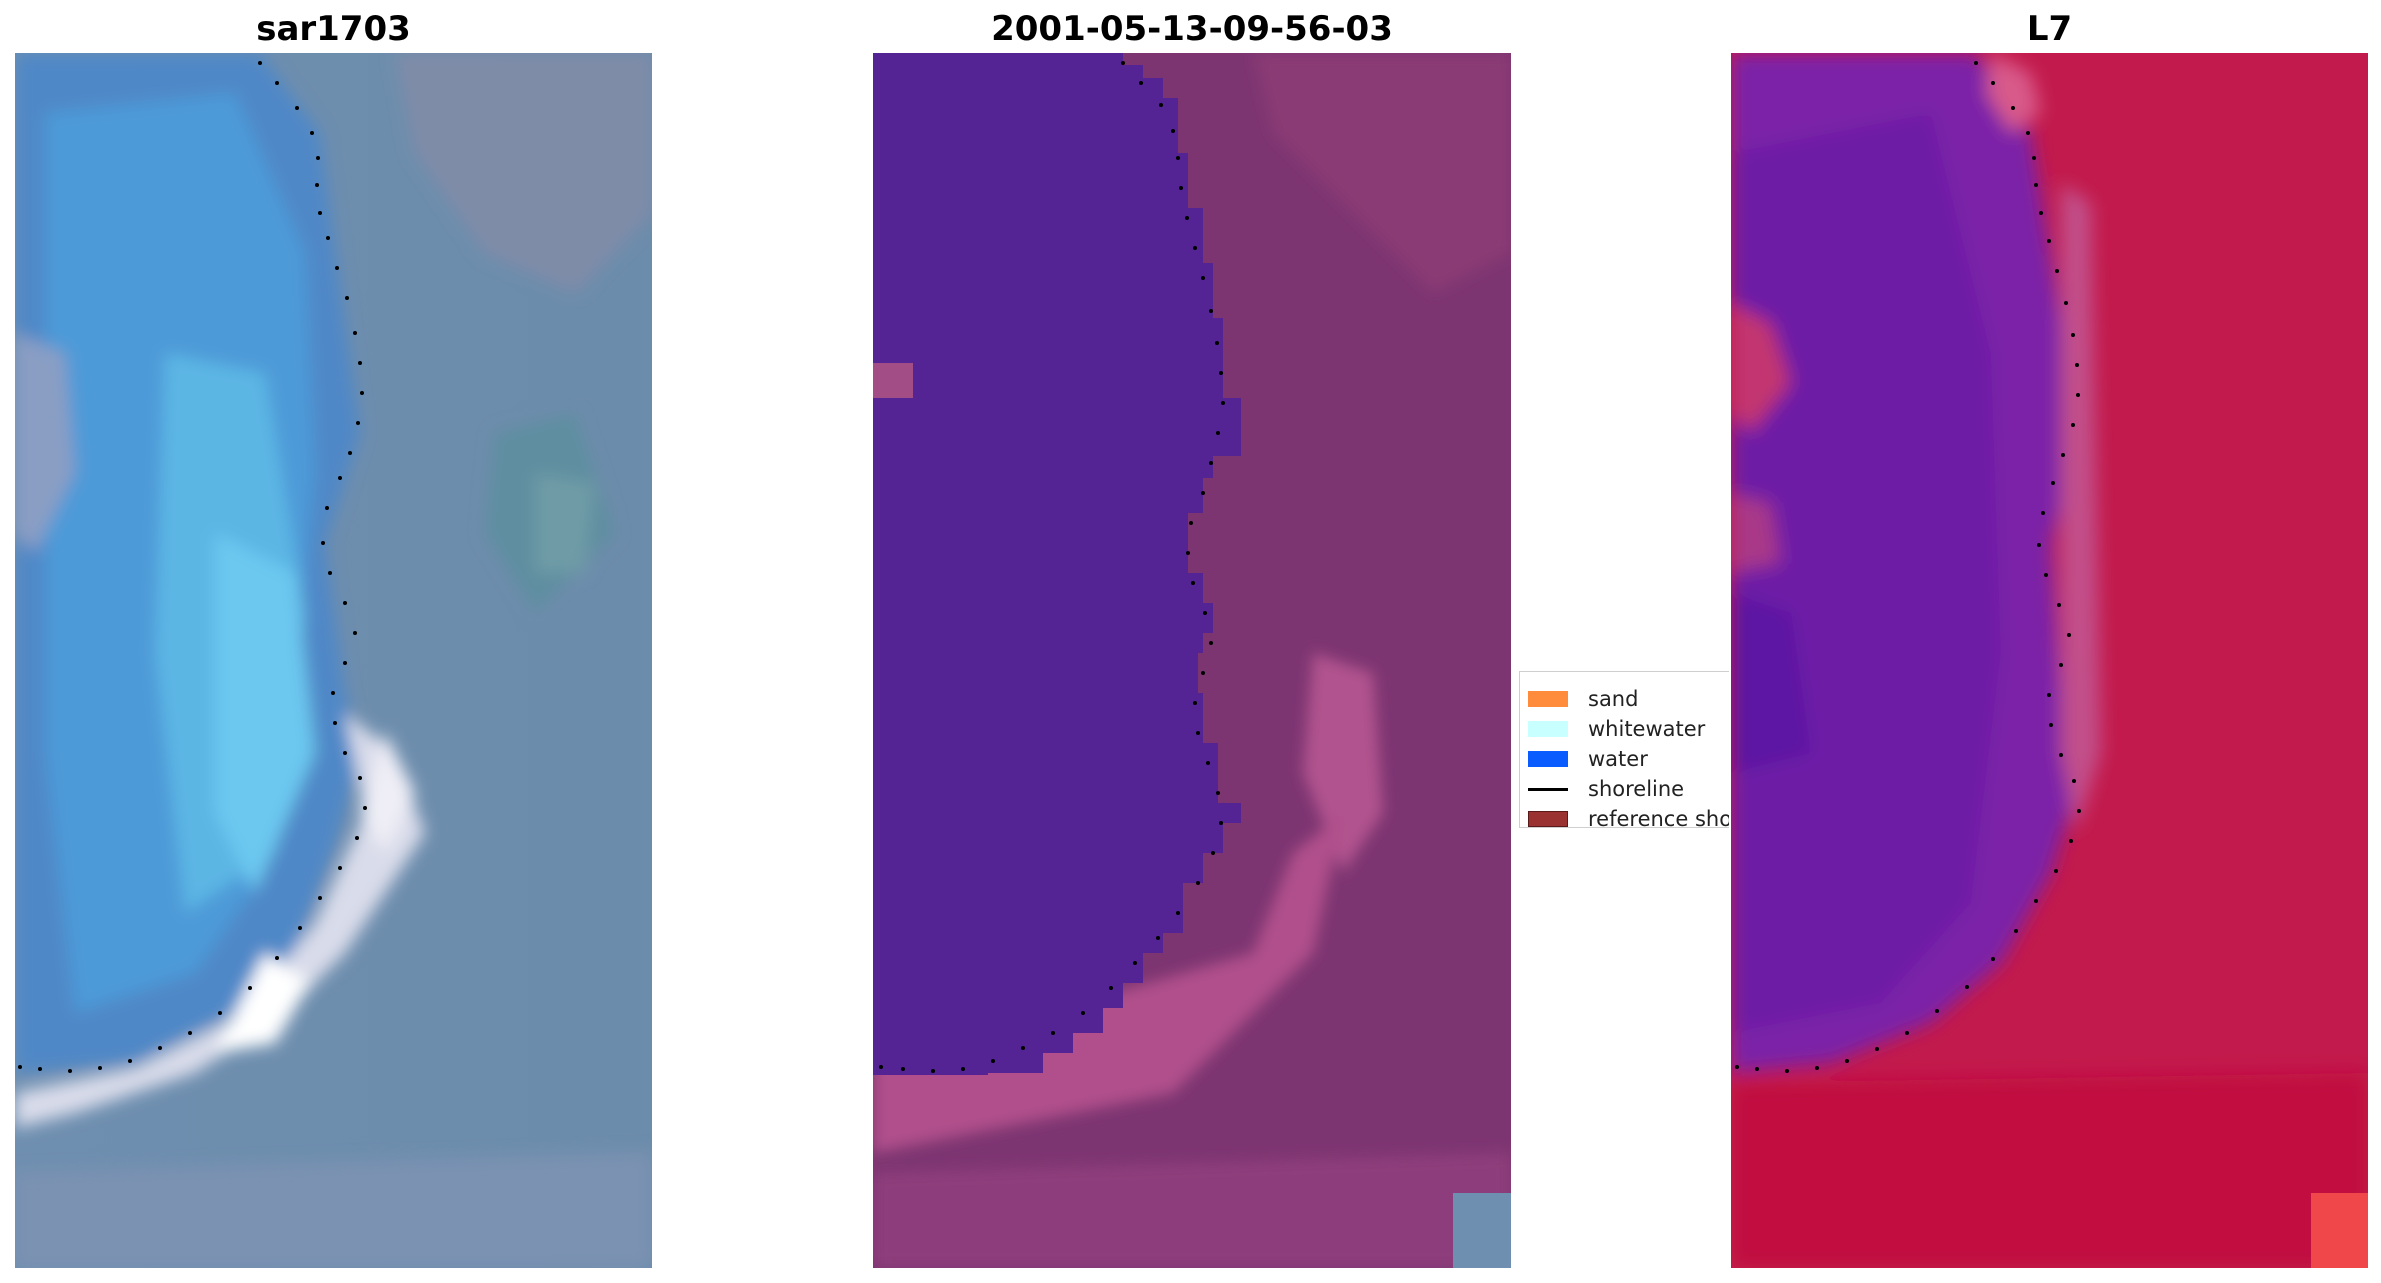 This screenshot has height=1283, width=2381. Describe the element at coordinates (1636, 789) in the screenshot. I see `legend-label: shoreline` at that location.